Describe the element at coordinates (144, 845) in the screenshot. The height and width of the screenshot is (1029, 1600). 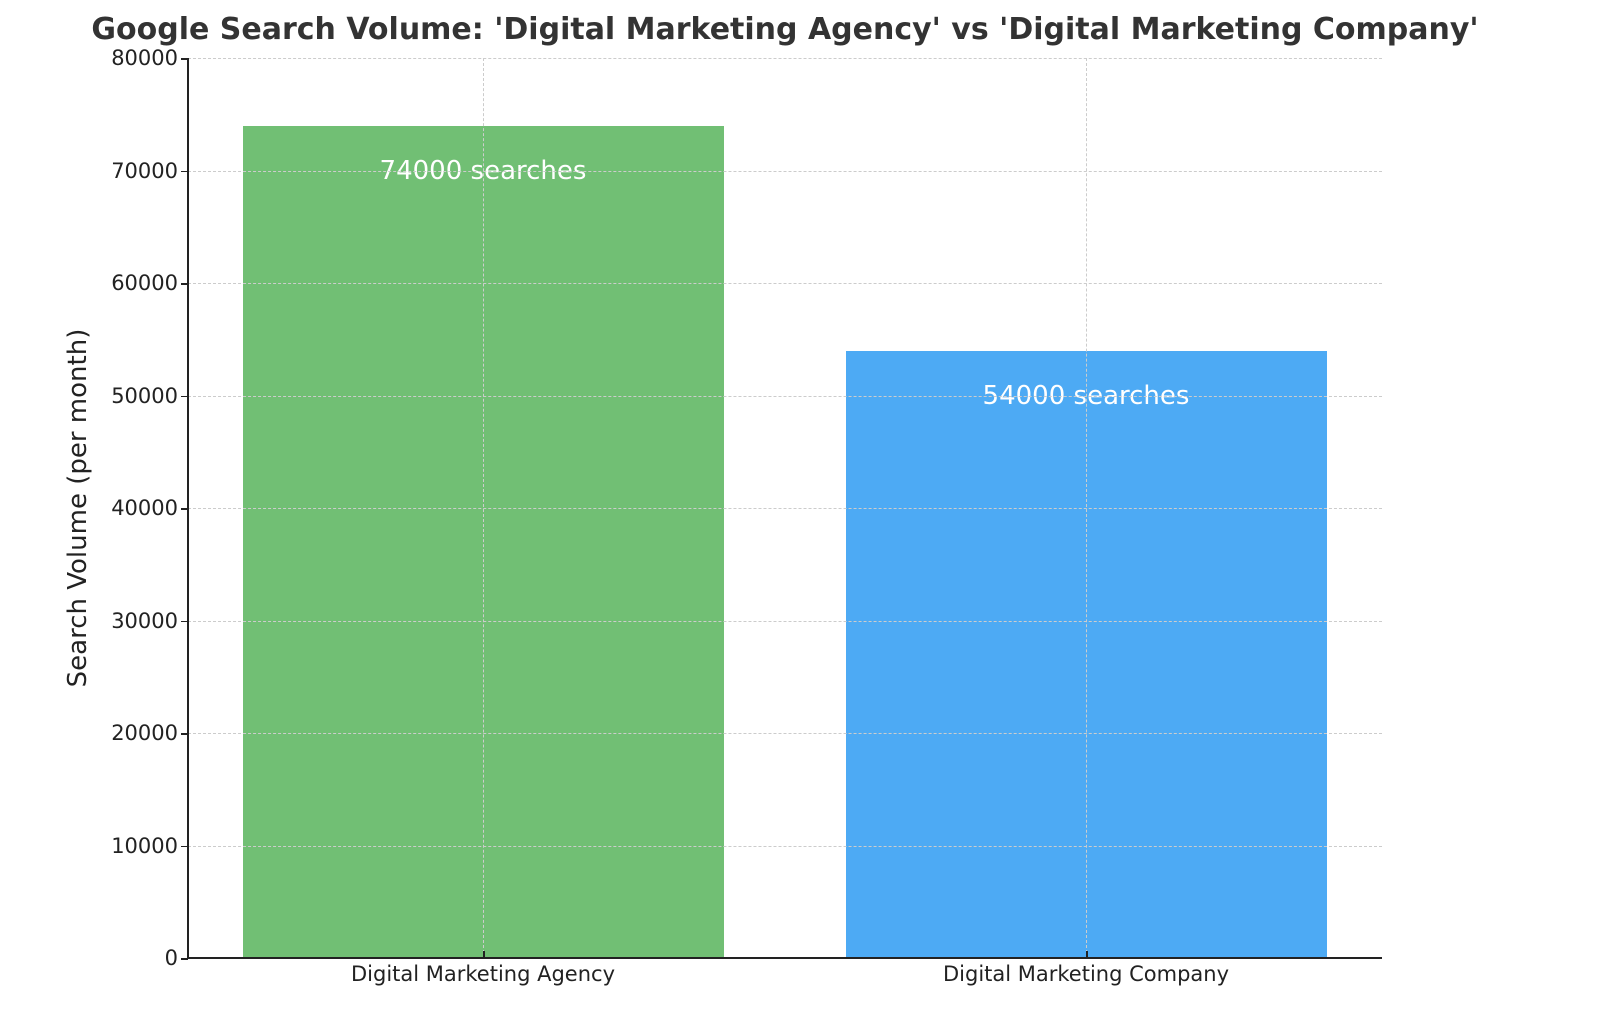
I see `y-tick-label: 10000` at that location.